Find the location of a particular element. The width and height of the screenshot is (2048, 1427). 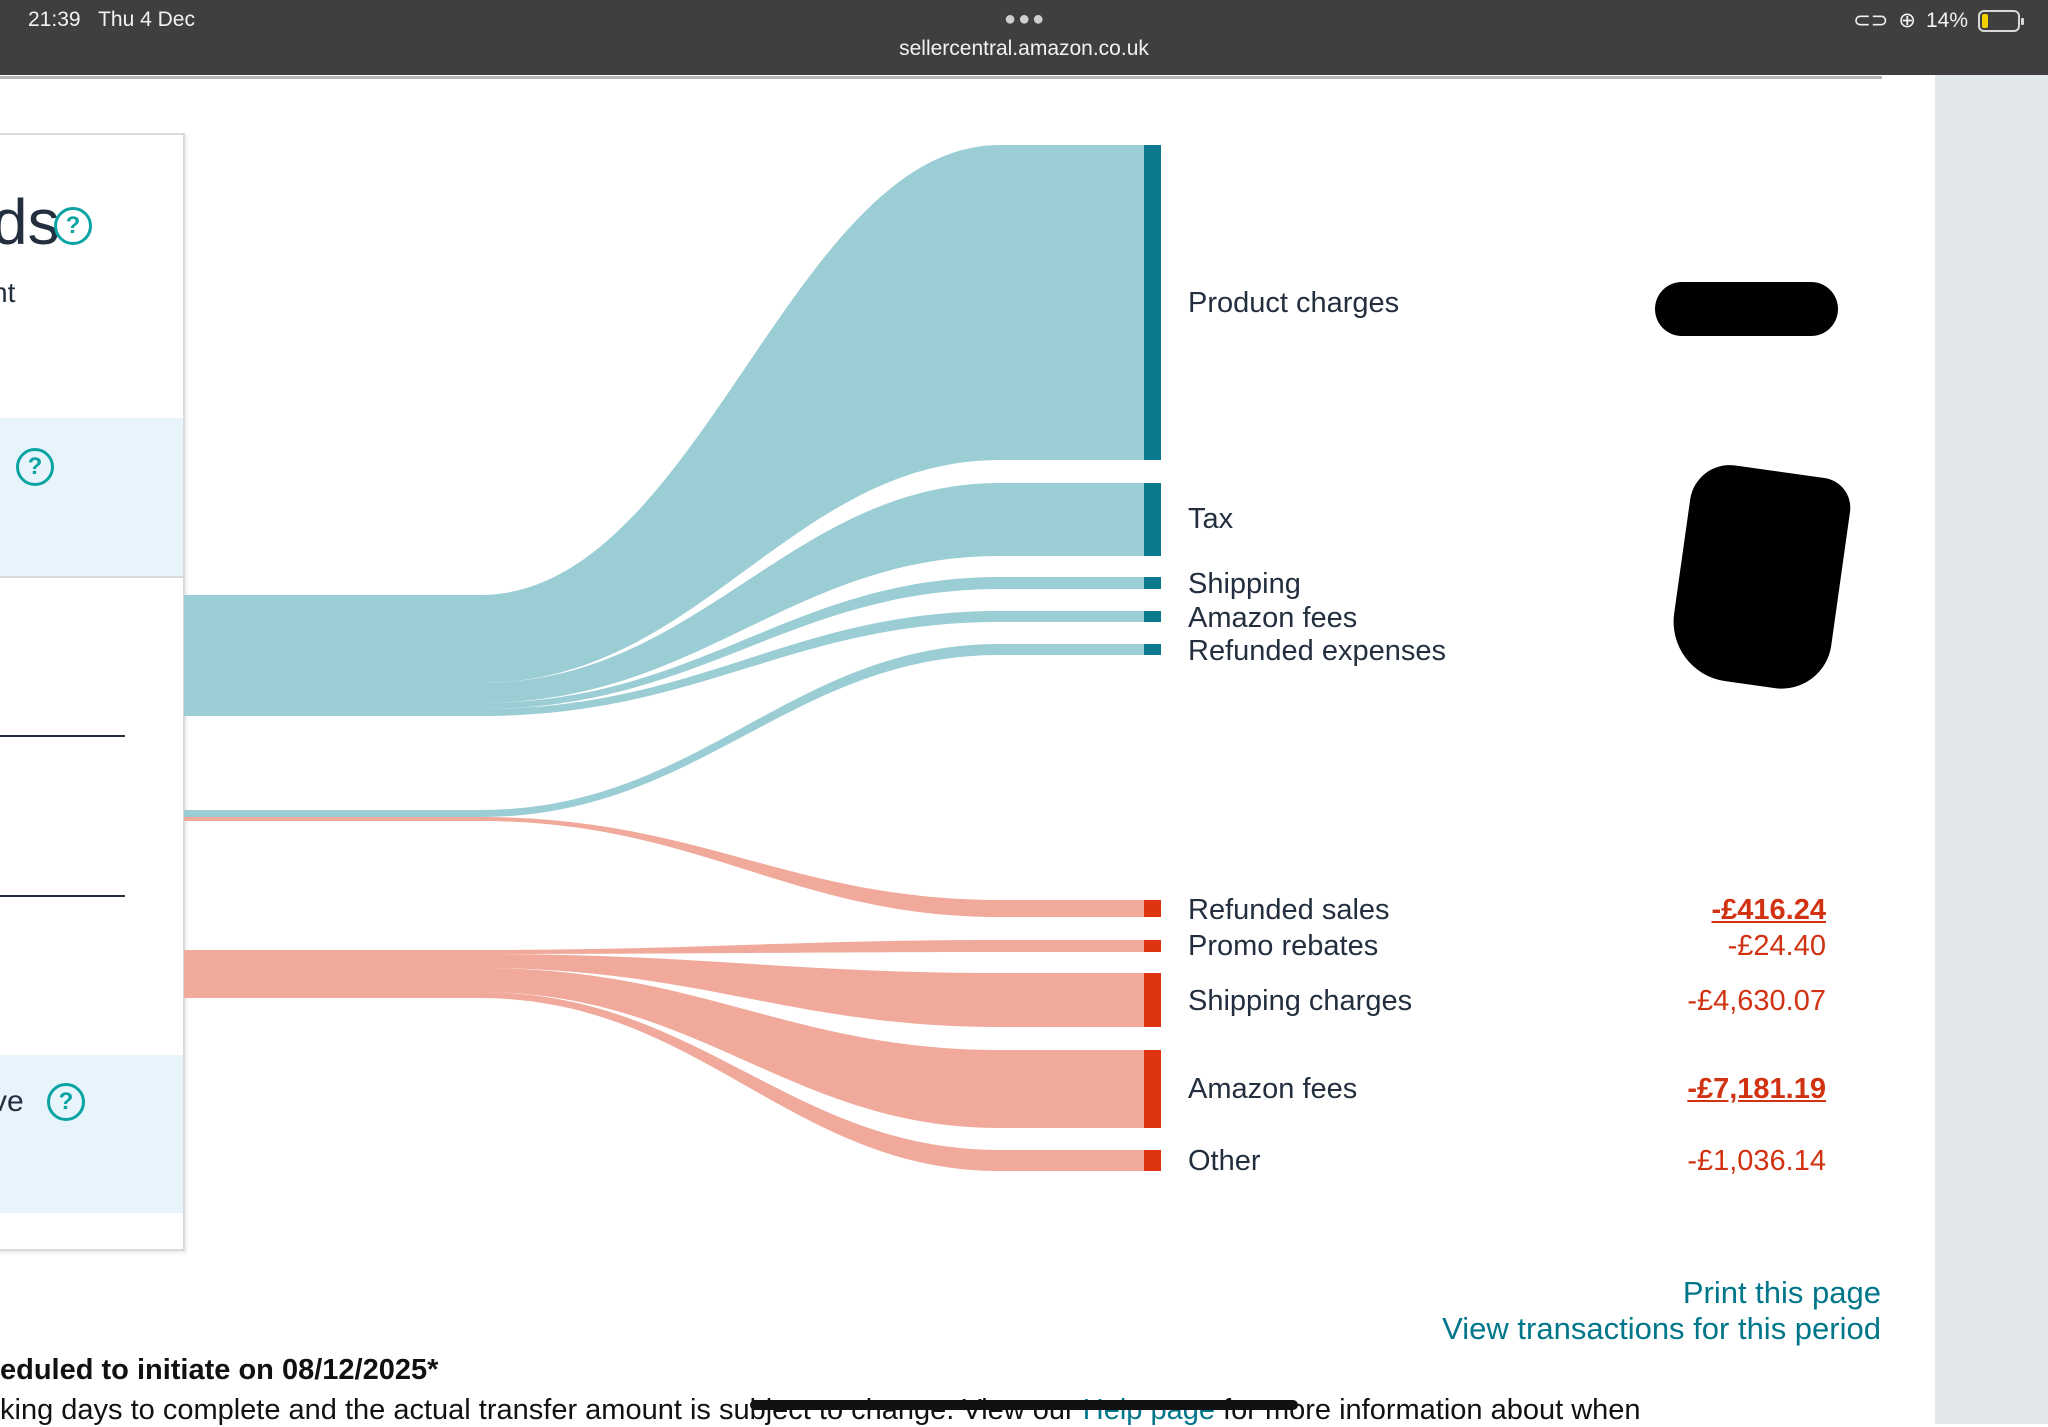

flow-amazon-fees-income is located at coordinates (664, 663).